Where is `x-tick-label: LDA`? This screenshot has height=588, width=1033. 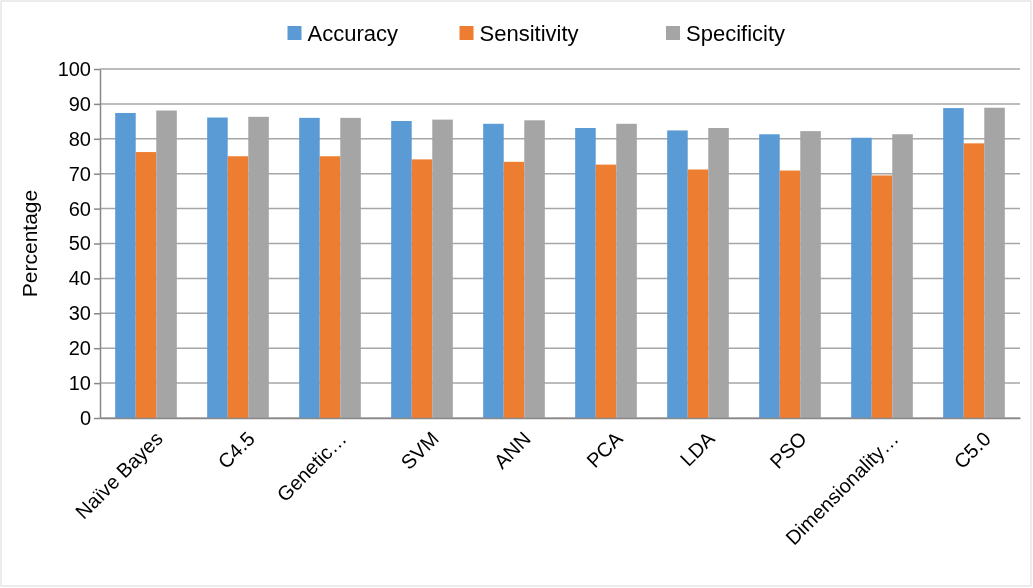 x-tick-label: LDA is located at coordinates (697, 448).